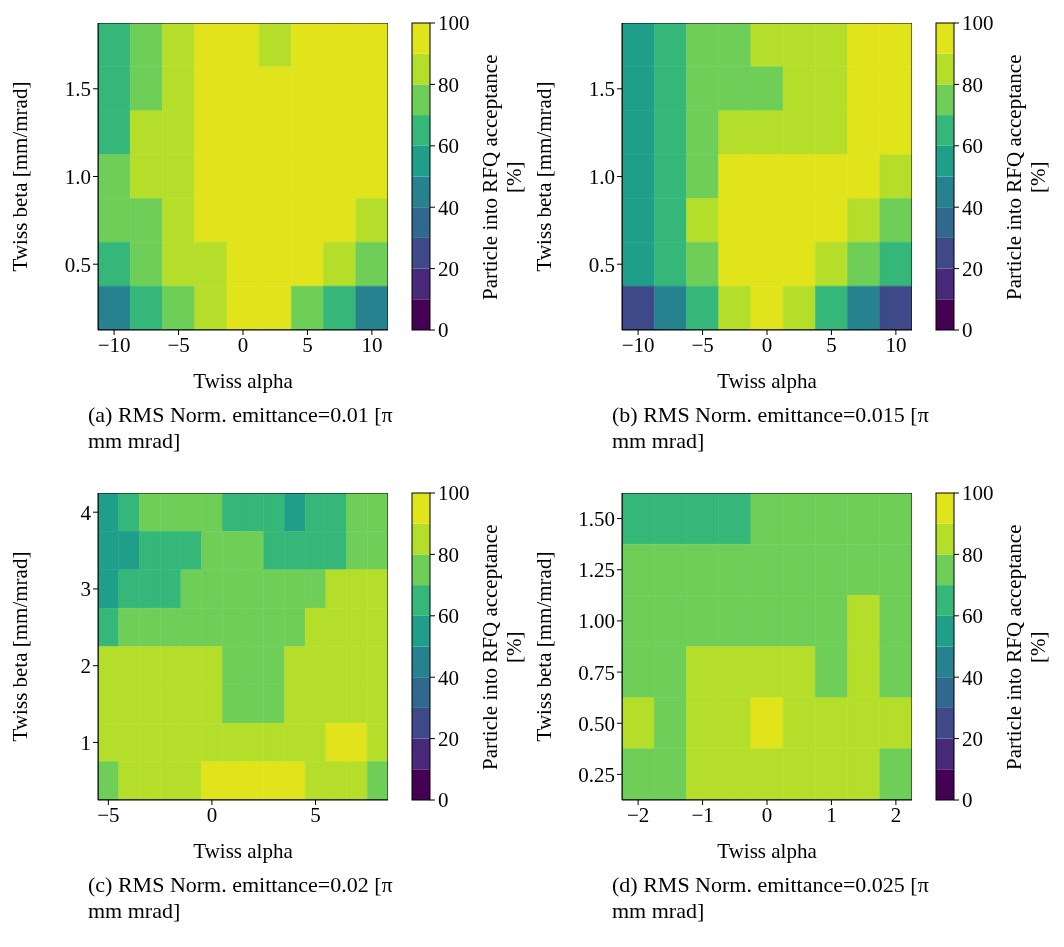 The image size is (1064, 947). What do you see at coordinates (596, 570) in the screenshot?
I see `y-tick-label: 1.25` at bounding box center [596, 570].